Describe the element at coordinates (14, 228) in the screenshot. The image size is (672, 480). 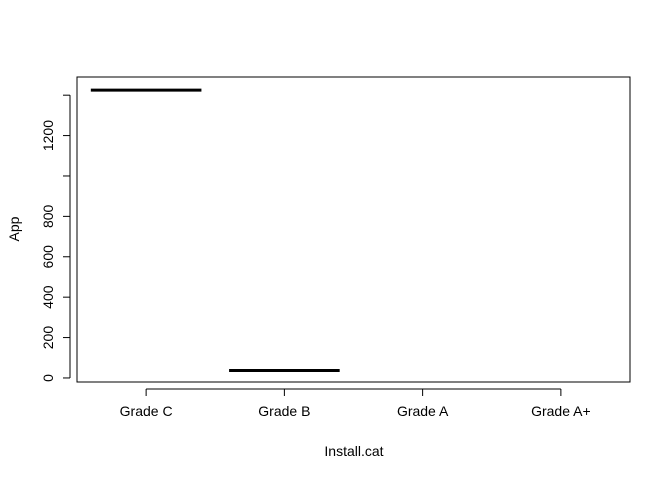
I see `y-axis-label: App` at that location.